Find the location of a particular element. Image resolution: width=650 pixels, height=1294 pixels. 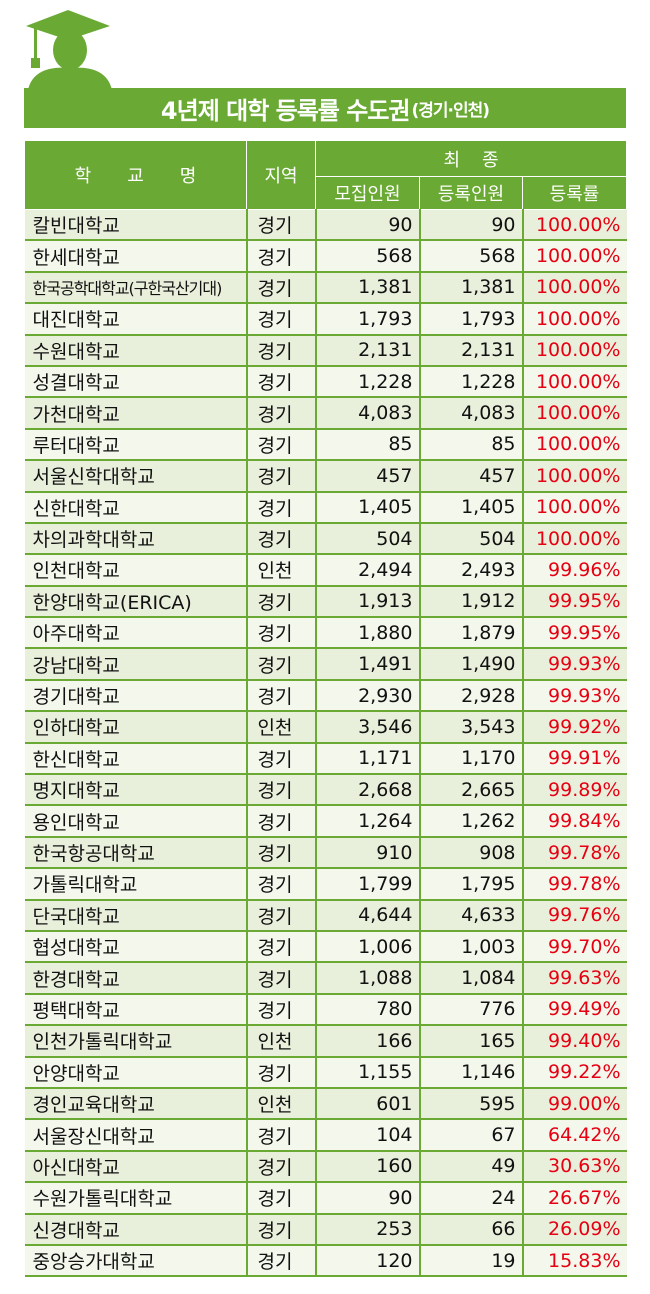

table-row: 차의과학대학교 경기 504 504 100.00% is located at coordinates (325, 539).